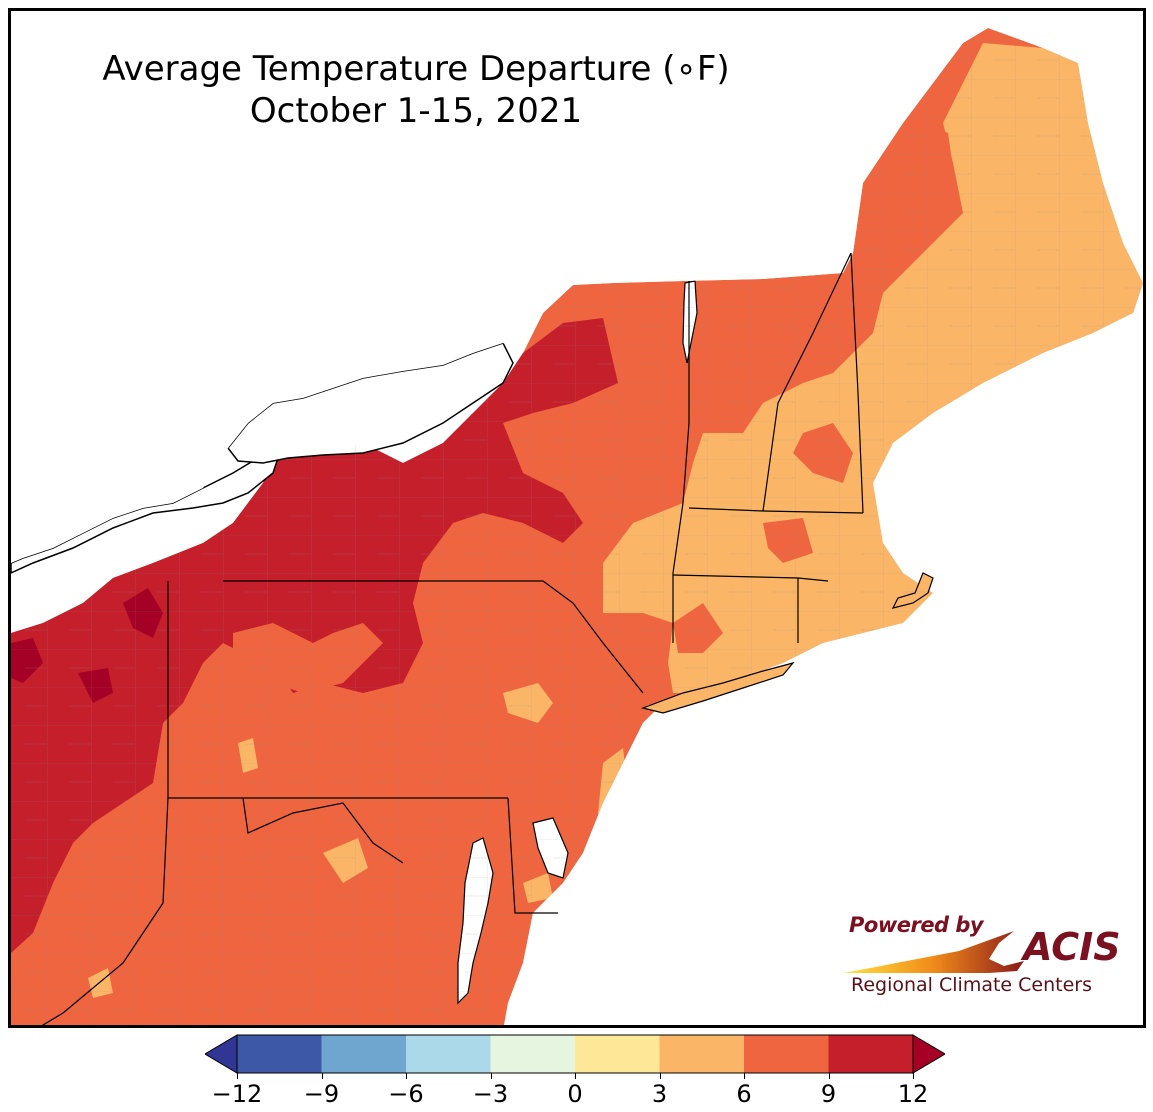 The width and height of the screenshot is (1153, 1112). I want to click on legend-tick-label: −6, so click(406, 1094).